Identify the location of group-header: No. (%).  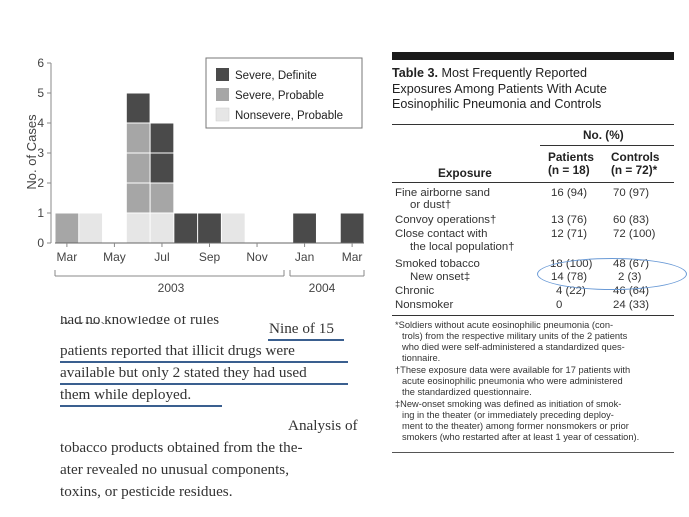
(603, 135).